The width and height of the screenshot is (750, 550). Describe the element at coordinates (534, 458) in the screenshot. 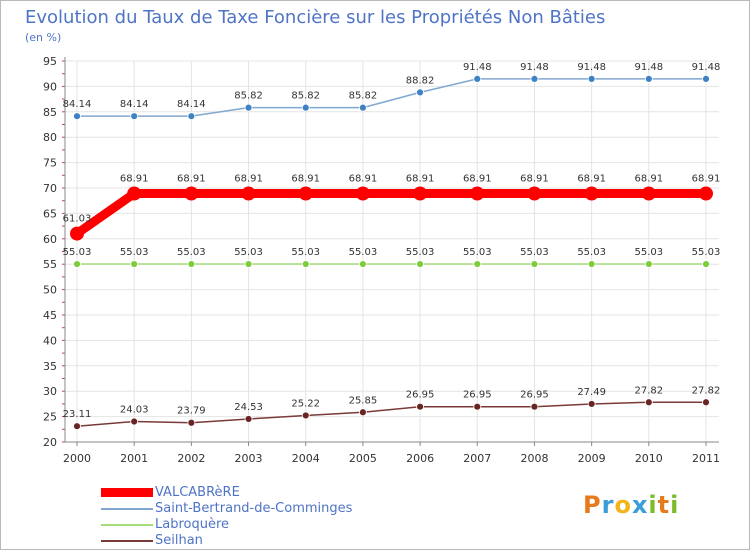

I see `x-tick-label: 2008` at that location.